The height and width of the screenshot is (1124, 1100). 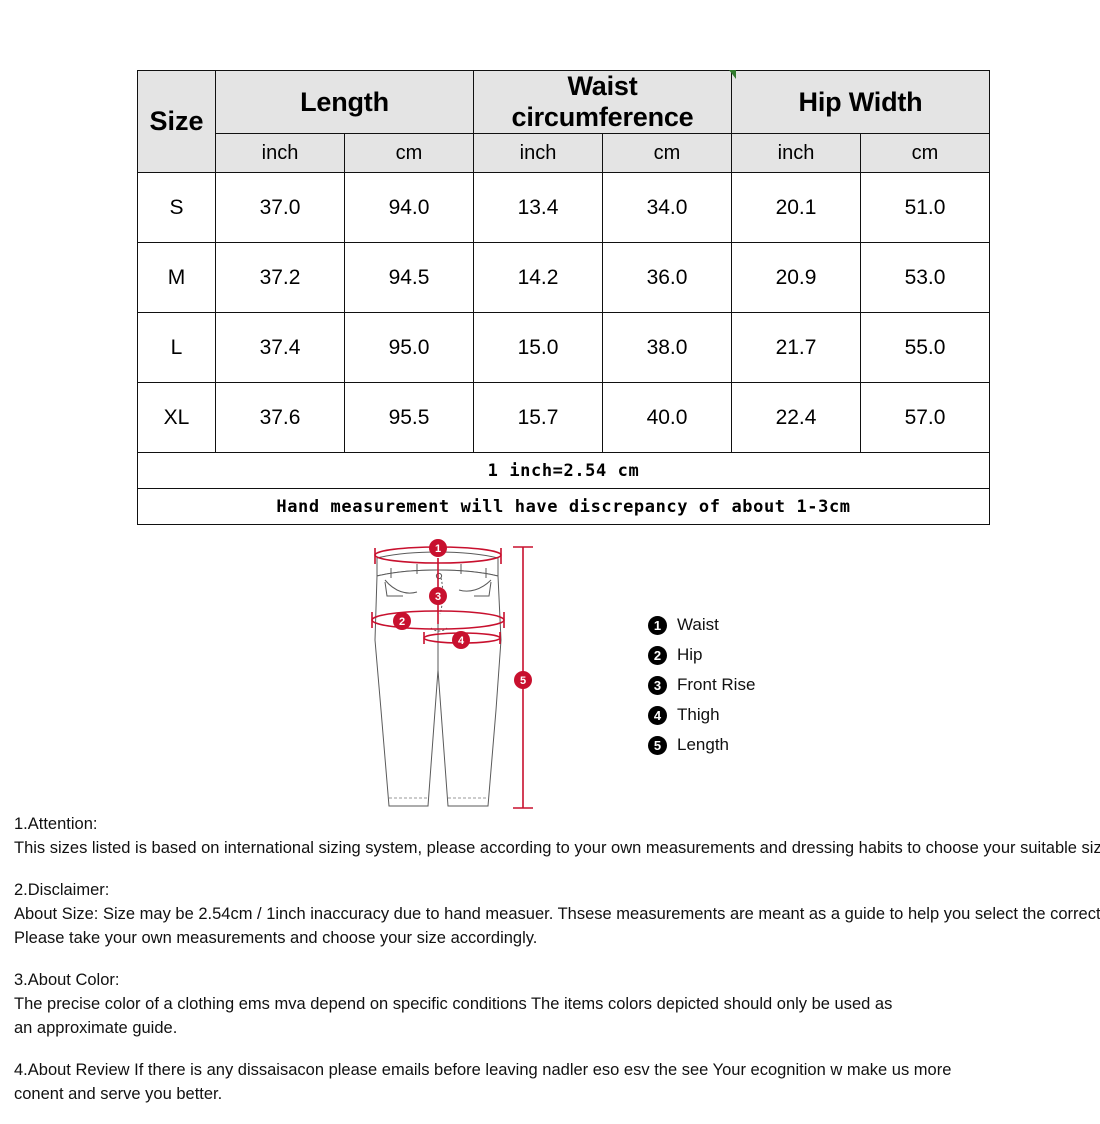 I want to click on legend-bullet-4-icon: 4, so click(x=657, y=715).